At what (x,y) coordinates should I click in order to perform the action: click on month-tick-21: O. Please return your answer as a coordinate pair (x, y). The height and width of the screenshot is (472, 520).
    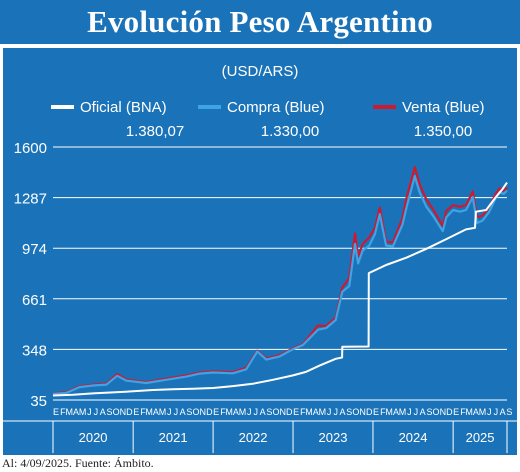
    Looking at the image, I should click on (196, 412).